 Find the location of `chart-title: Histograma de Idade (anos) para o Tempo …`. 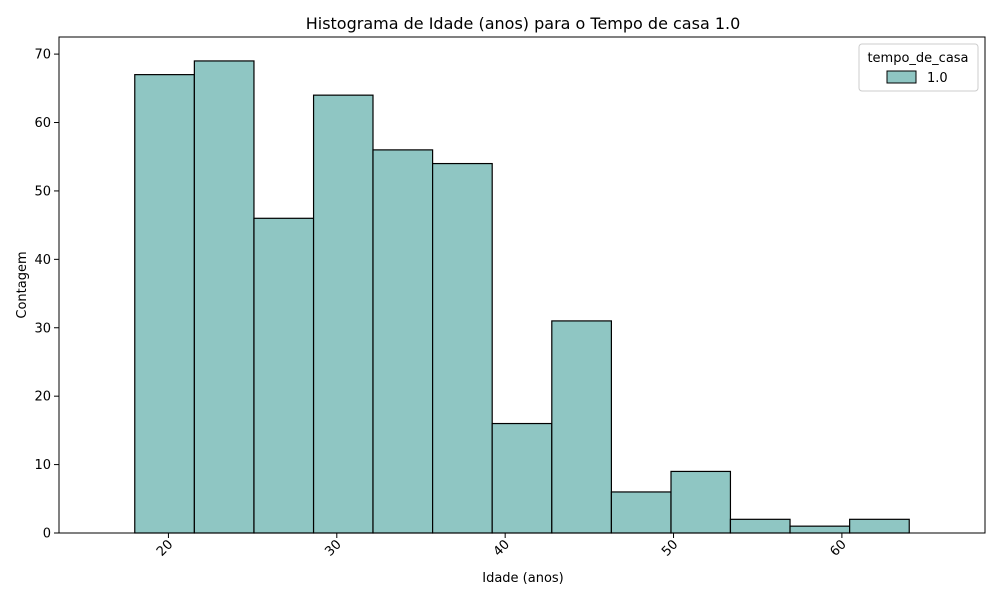

chart-title: Histograma de Idade (anos) para o Tempo … is located at coordinates (523, 23).